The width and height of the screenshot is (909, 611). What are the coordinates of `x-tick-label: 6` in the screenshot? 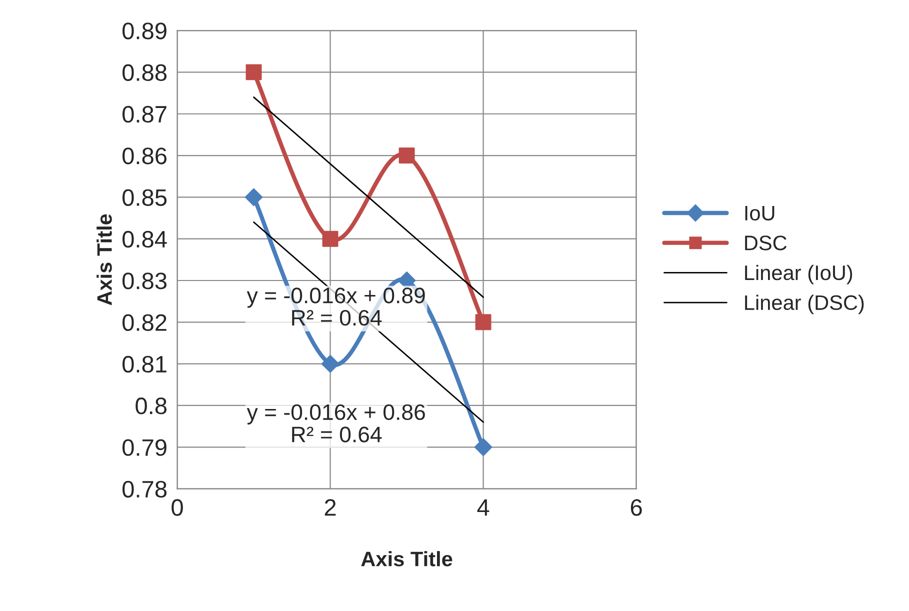 It's located at (636, 507).